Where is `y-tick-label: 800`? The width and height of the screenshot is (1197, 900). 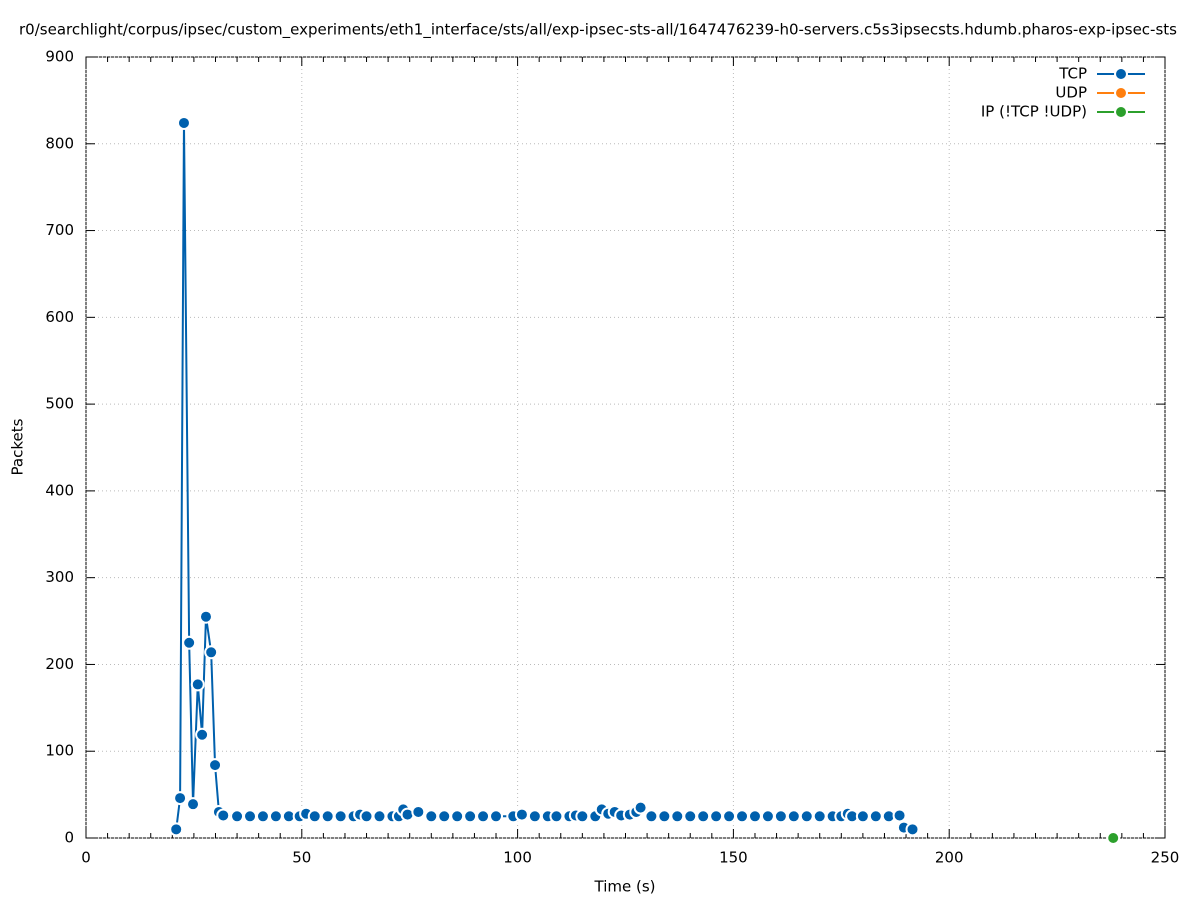
y-tick-label: 800 is located at coordinates (59, 143).